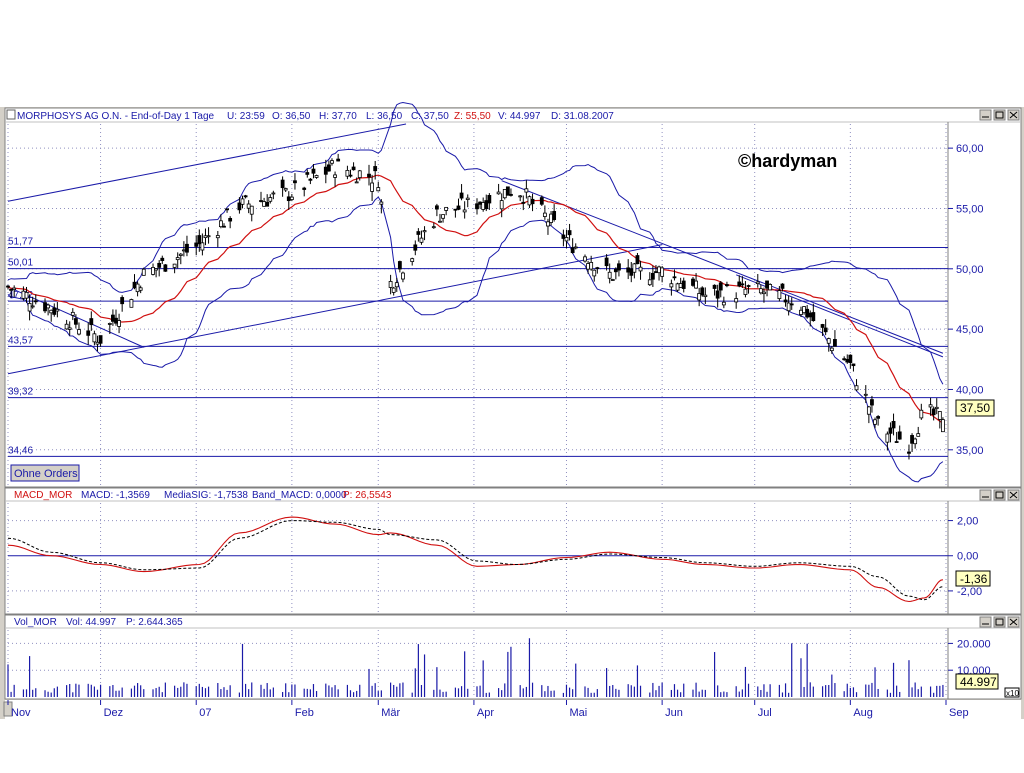  What do you see at coordinates (20, 295) in the screenshot?
I see `horizontal-level-label: 47,32` at bounding box center [20, 295].